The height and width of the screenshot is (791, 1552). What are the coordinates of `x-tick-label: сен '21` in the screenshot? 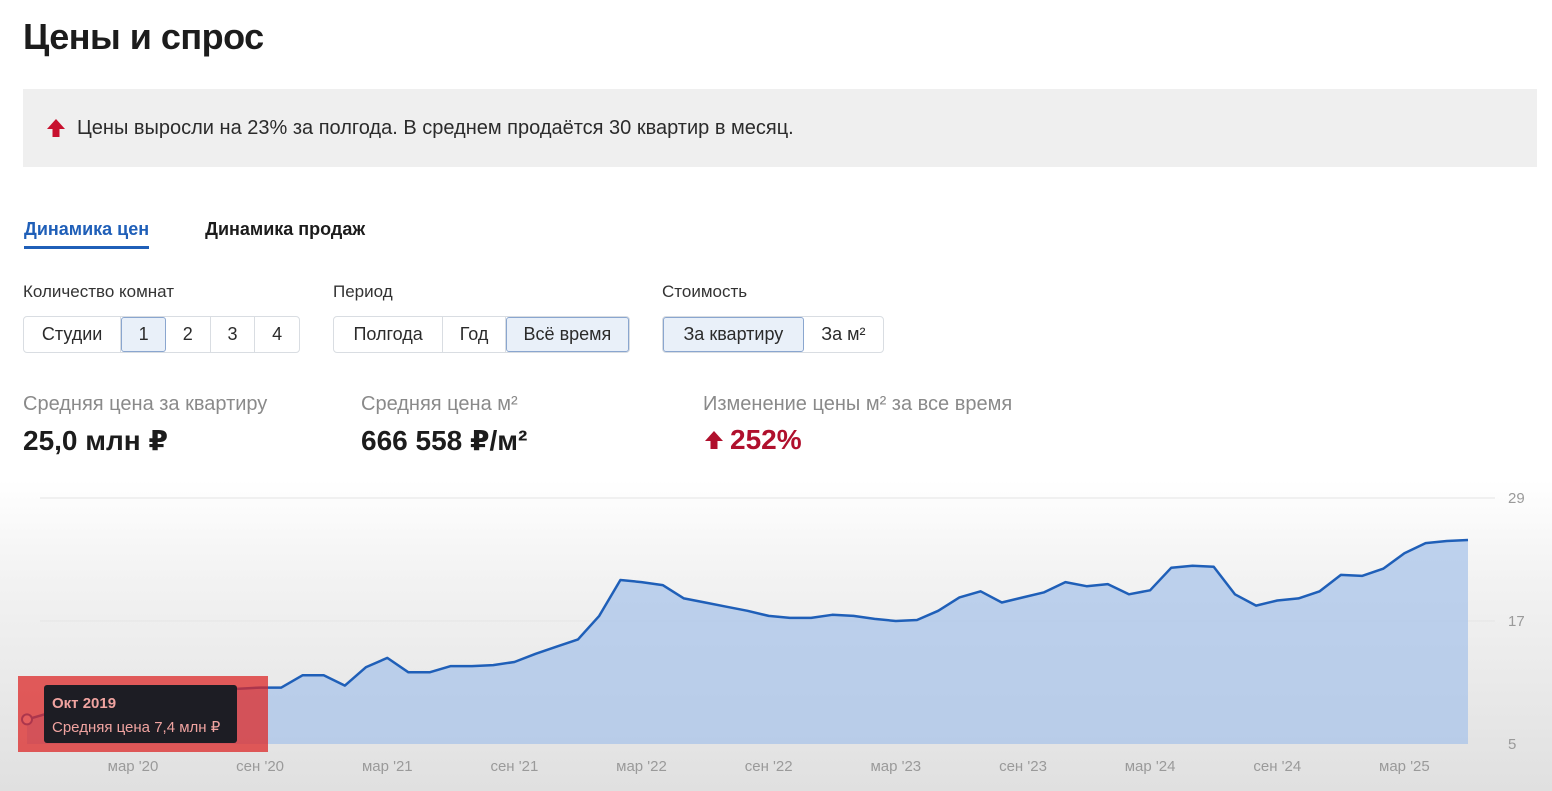 It's located at (514, 766).